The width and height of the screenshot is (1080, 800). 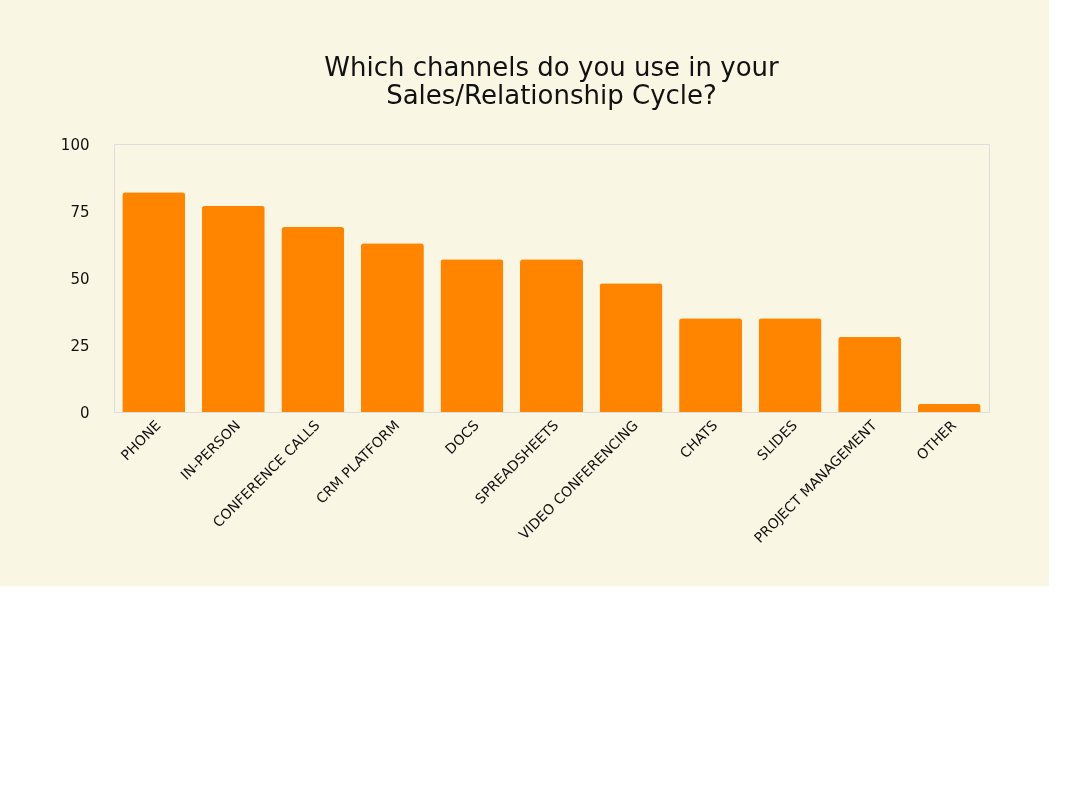 I want to click on chart-title: Which channels do you use in your Sales/Relationship Cycle?, so click(x=552, y=81).